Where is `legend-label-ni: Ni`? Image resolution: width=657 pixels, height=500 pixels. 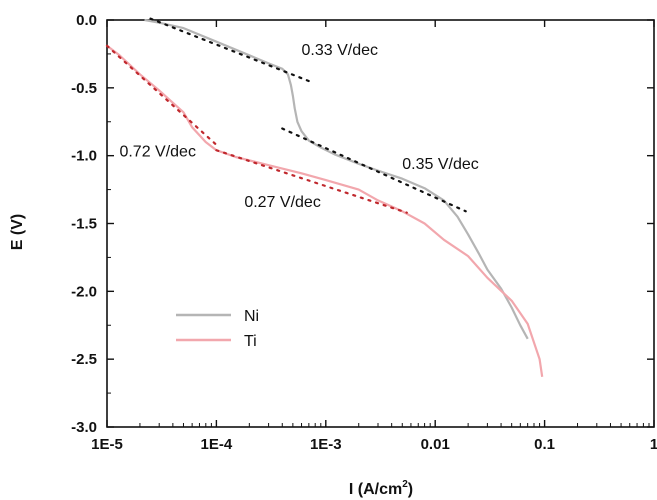
legend-label-ni: Ni is located at coordinates (251, 316).